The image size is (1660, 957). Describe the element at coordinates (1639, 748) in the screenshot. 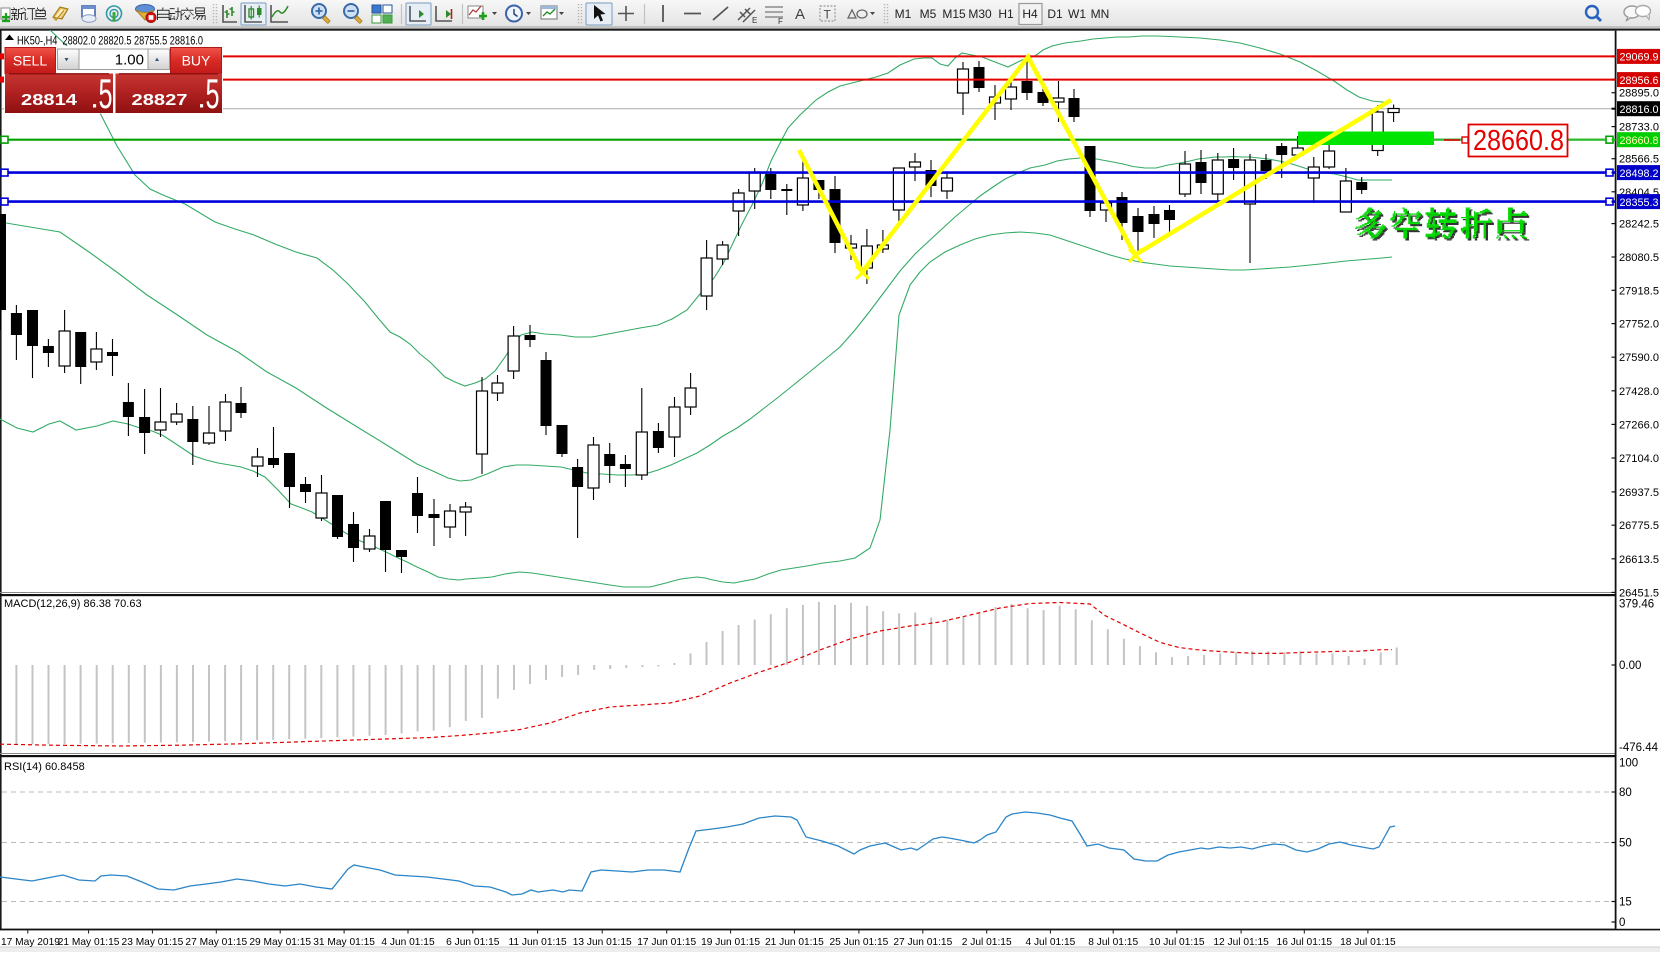

I see `svg-text: -476.44` at that location.